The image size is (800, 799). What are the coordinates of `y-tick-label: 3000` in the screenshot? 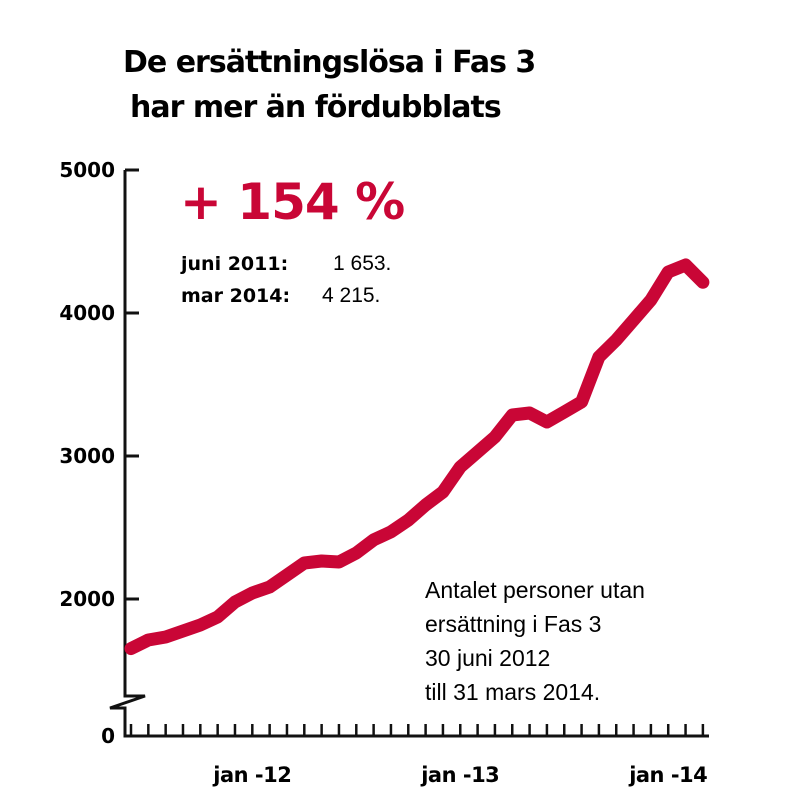 It's located at (87, 456).